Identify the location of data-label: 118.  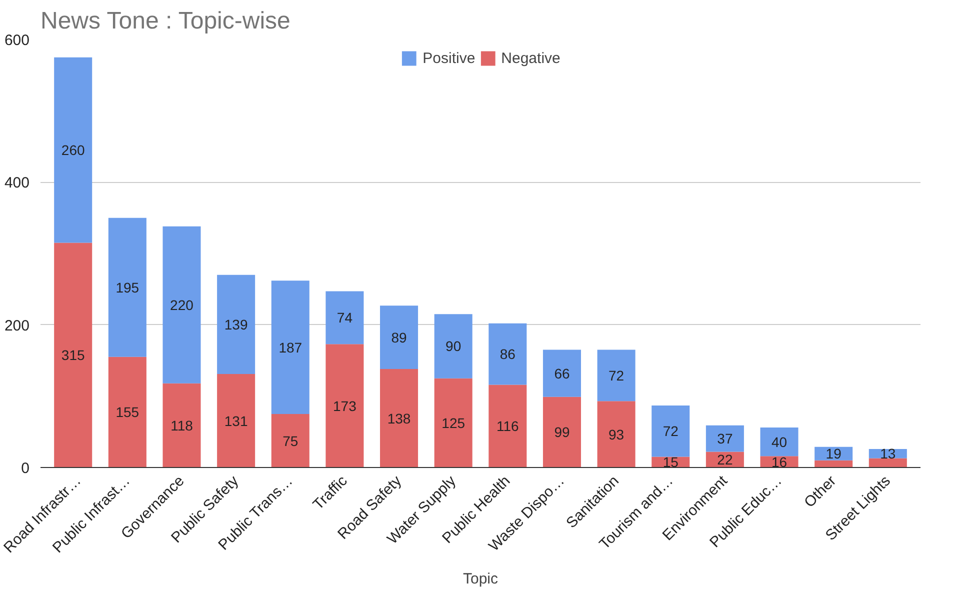
(182, 425).